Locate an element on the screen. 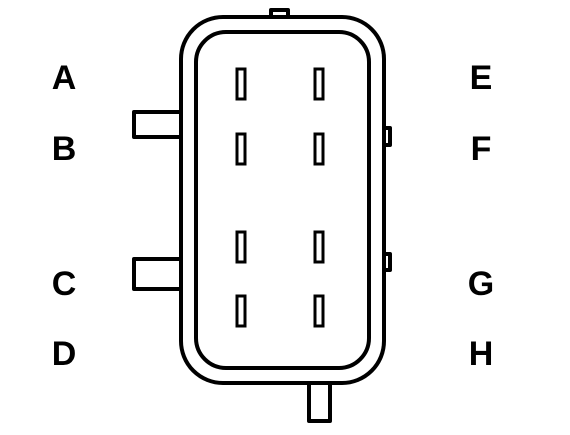 This screenshot has height=435, width=570. pin-label-g: G is located at coordinates (481, 284).